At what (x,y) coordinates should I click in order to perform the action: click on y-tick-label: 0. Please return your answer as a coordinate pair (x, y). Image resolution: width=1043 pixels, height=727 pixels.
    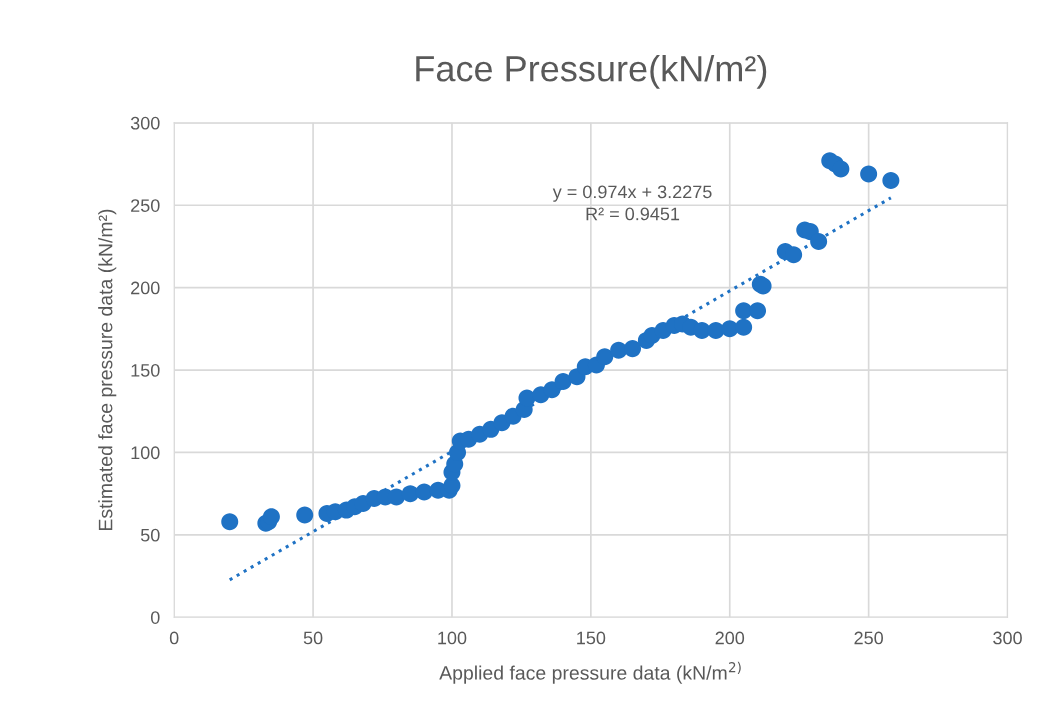
    Looking at the image, I should click on (155, 617).